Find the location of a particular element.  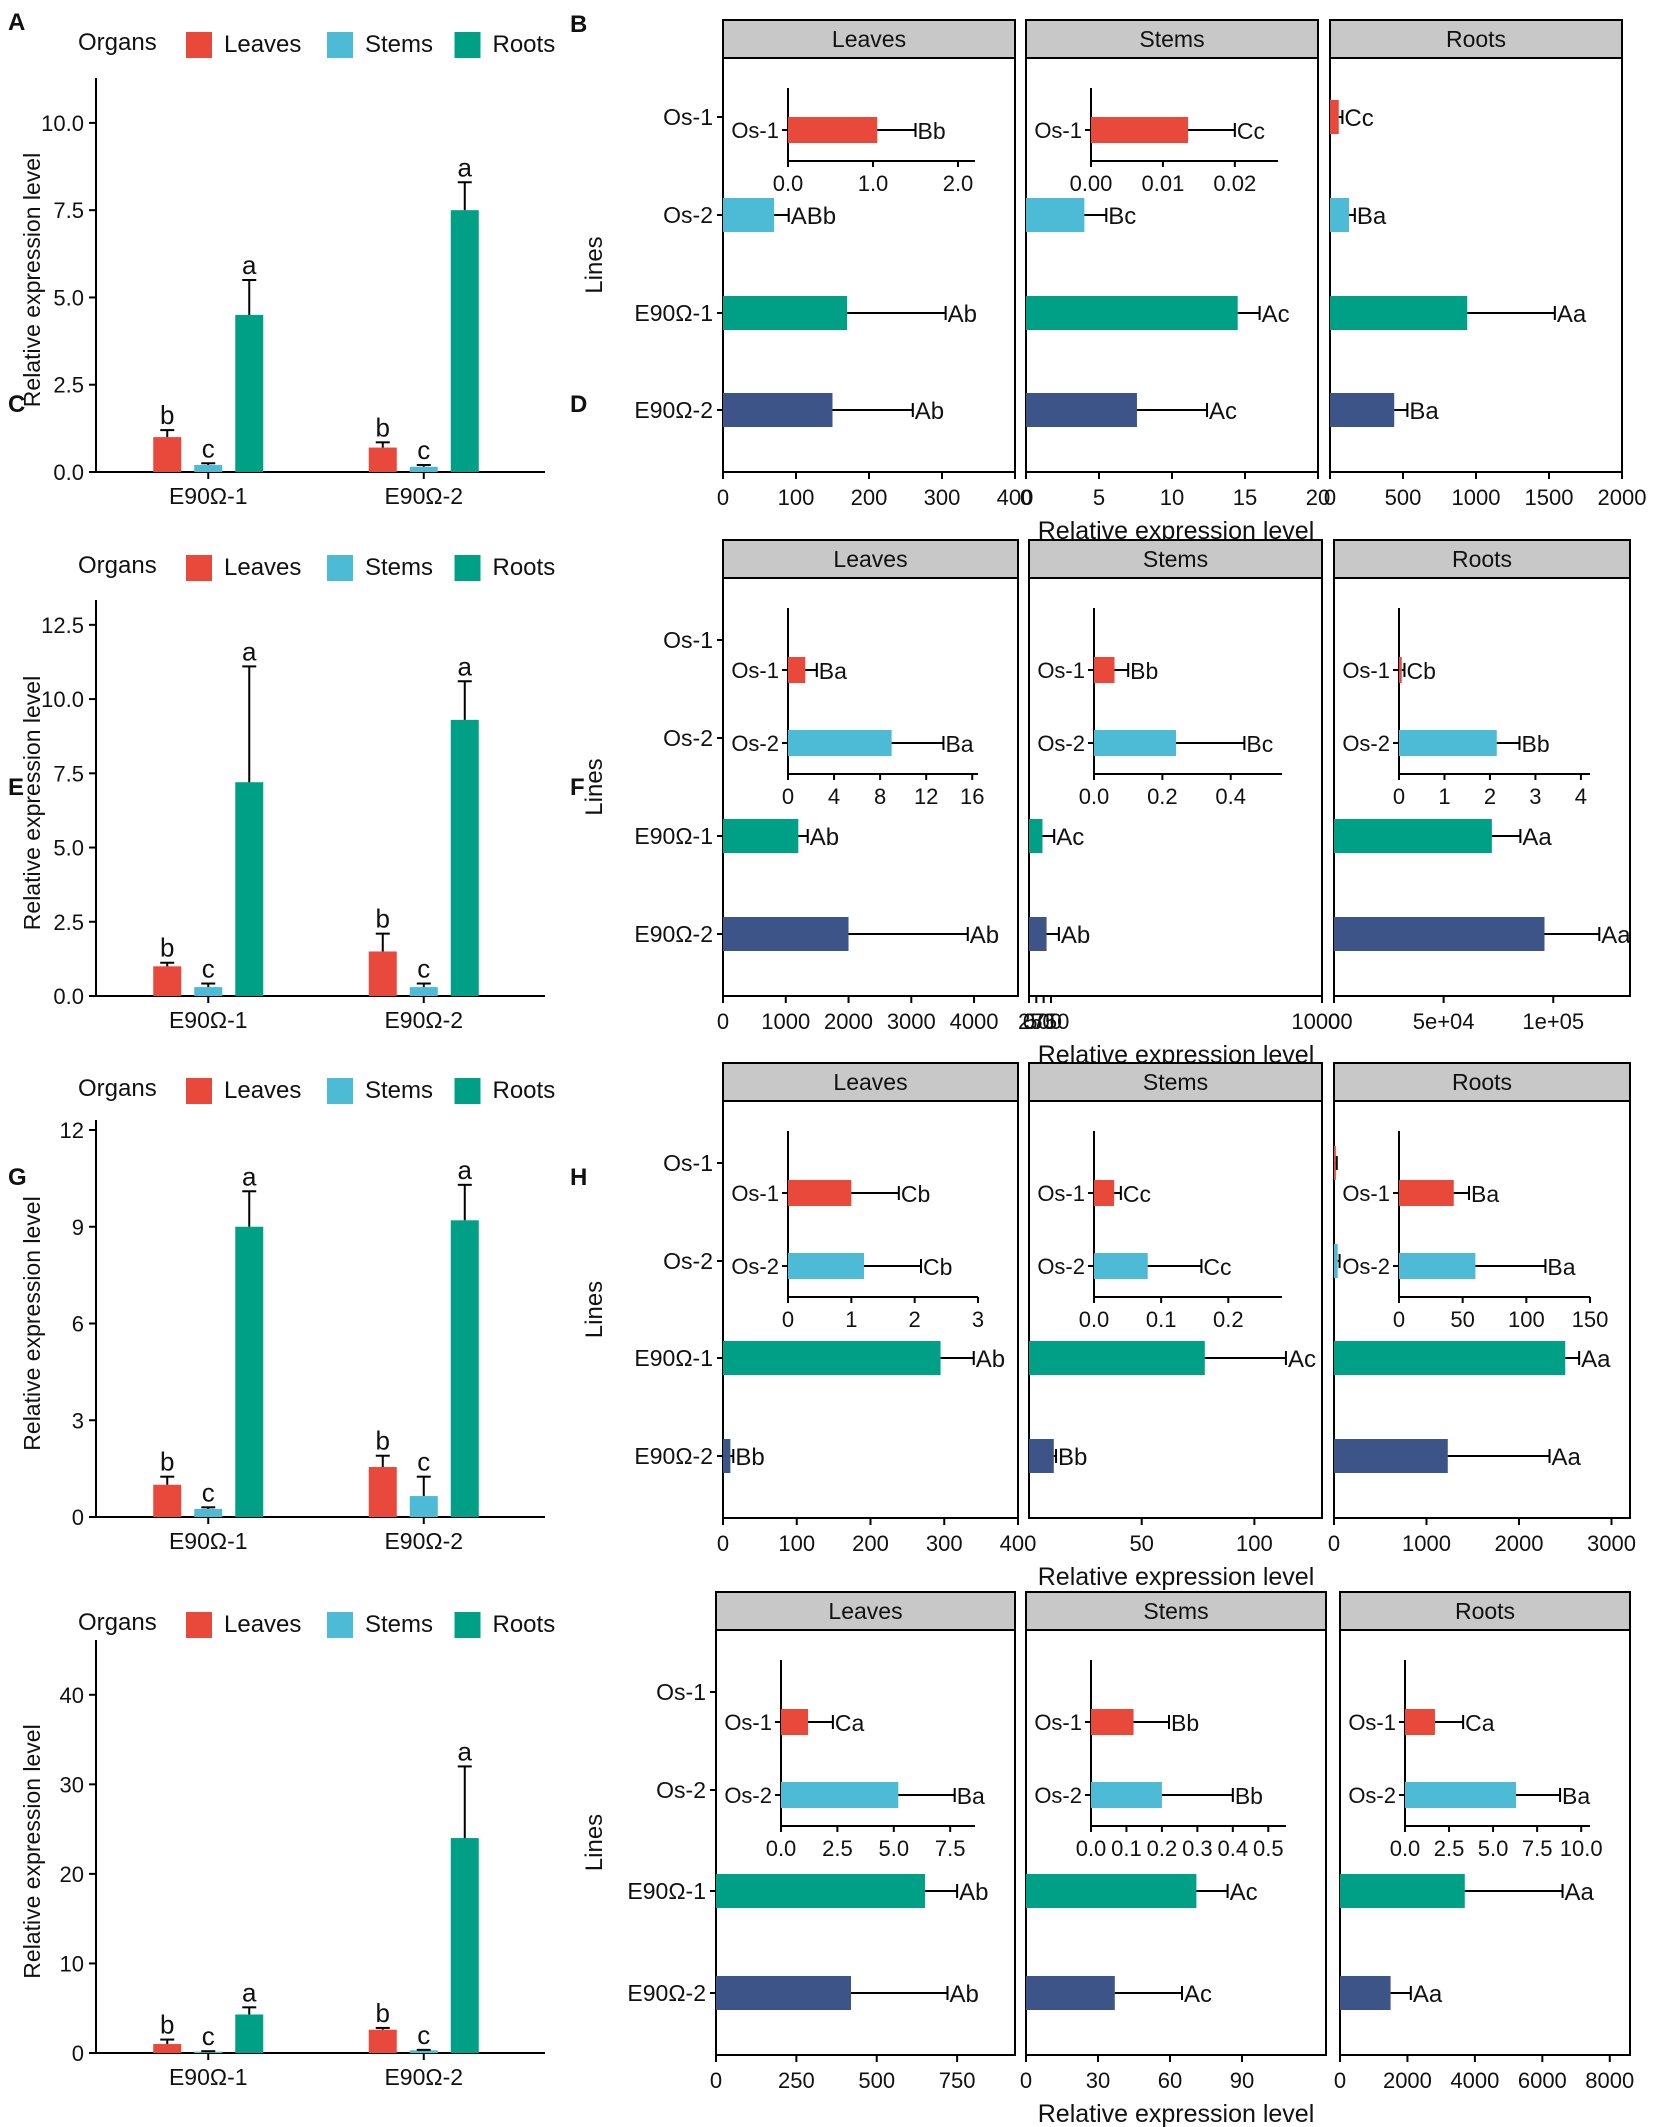

significance-label: Aa is located at coordinates (1580, 1892).